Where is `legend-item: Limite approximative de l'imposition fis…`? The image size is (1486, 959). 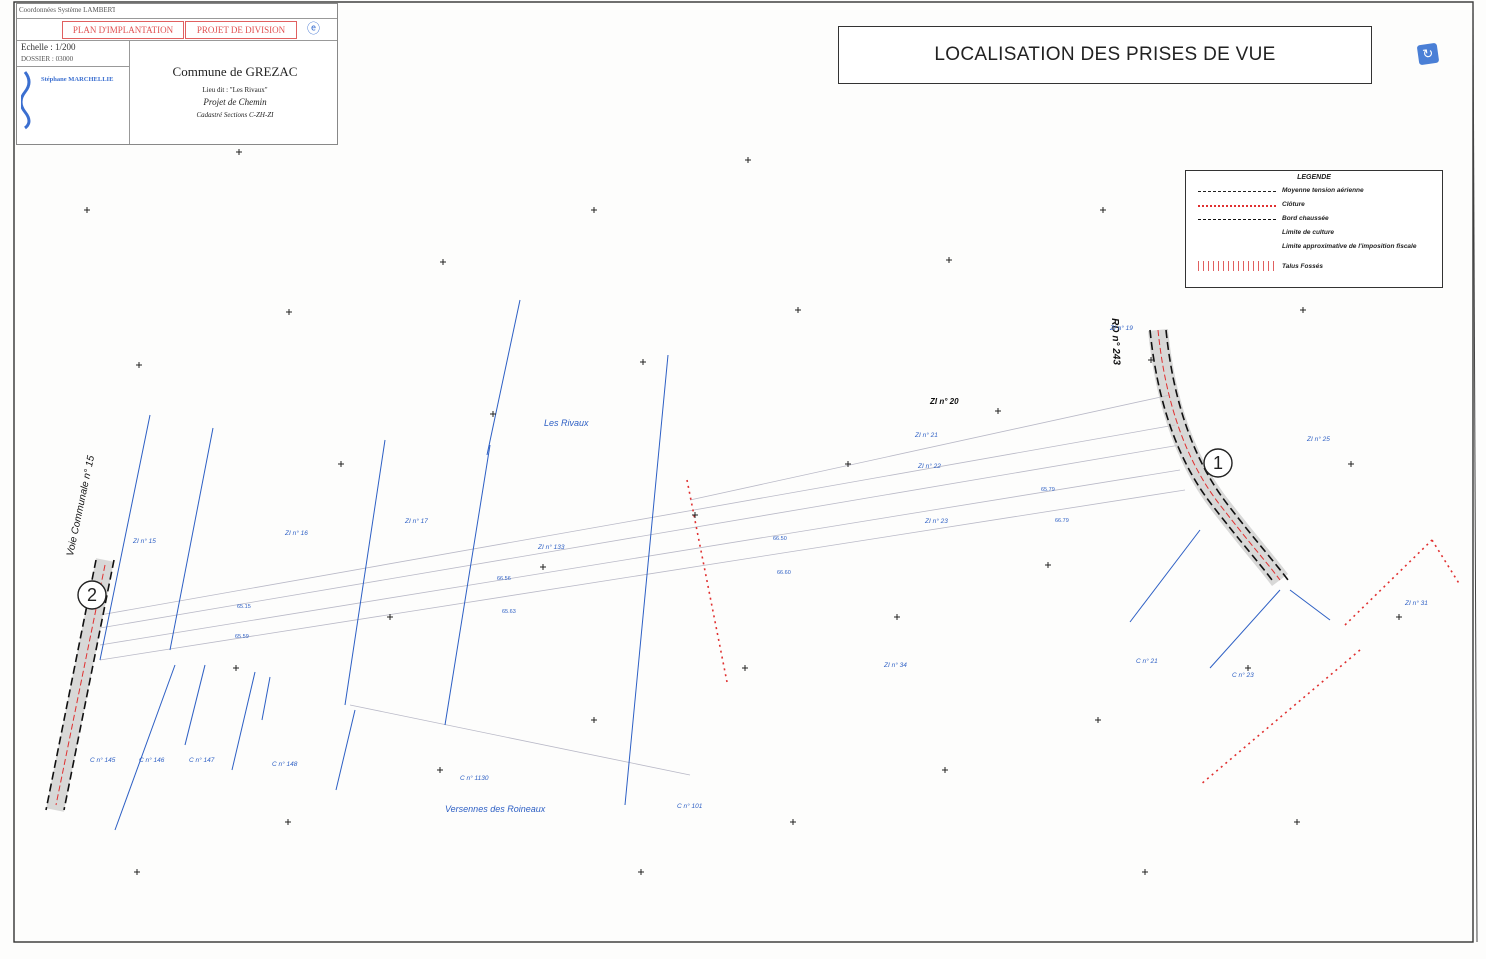
legend-item: Limite approximative de l'imposition fis… is located at coordinates (1314, 247).